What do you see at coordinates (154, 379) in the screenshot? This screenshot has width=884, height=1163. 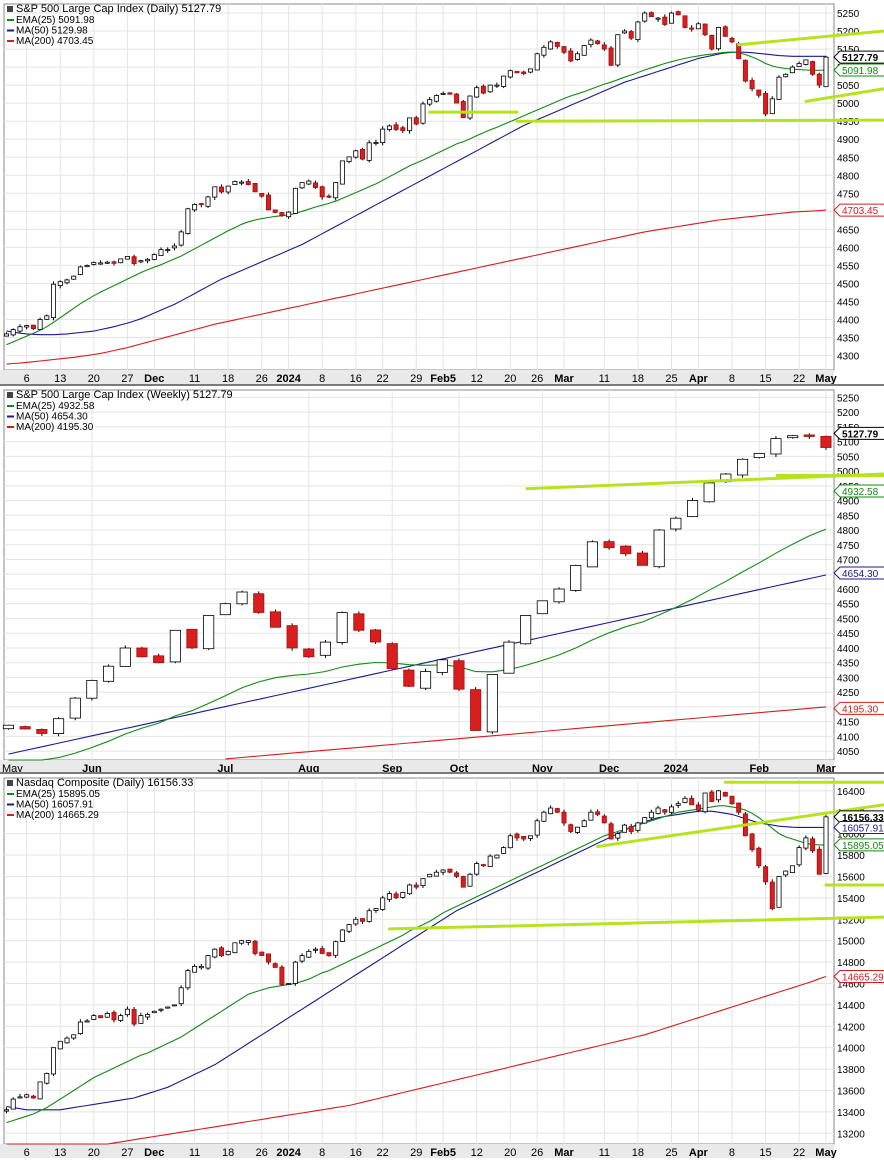 I see `x-tick-label: Dec` at bounding box center [154, 379].